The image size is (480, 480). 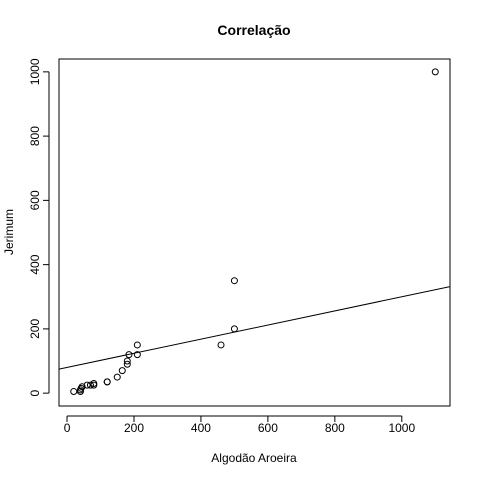 I want to click on x-axis: 0 200 400 600 800 1000, so click(x=240, y=425).